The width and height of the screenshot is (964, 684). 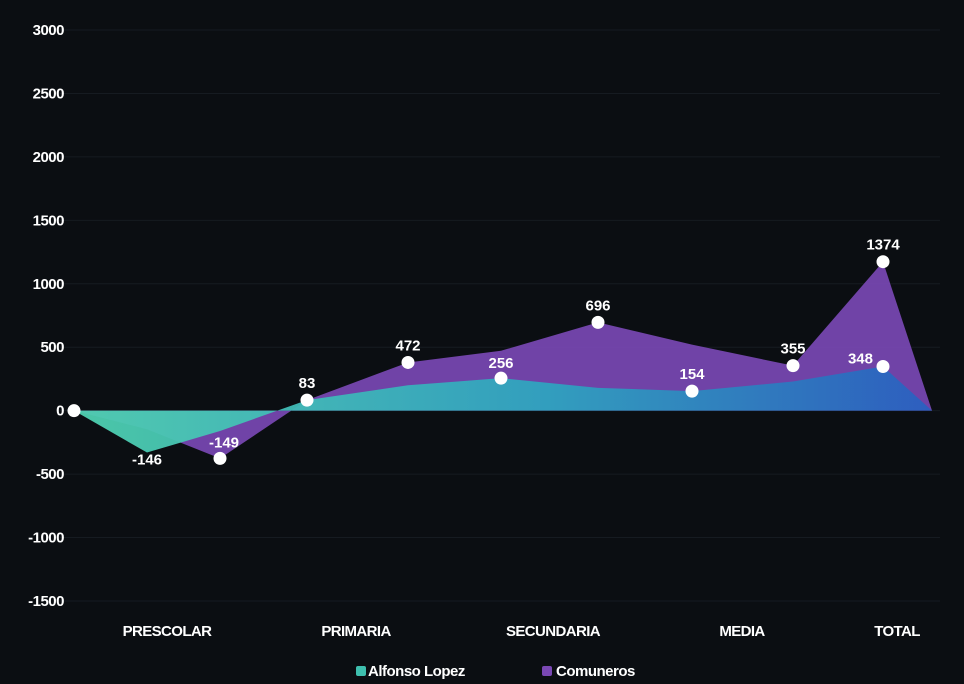 What do you see at coordinates (60, 411) in the screenshot?
I see `y-tick-label: 0` at bounding box center [60, 411].